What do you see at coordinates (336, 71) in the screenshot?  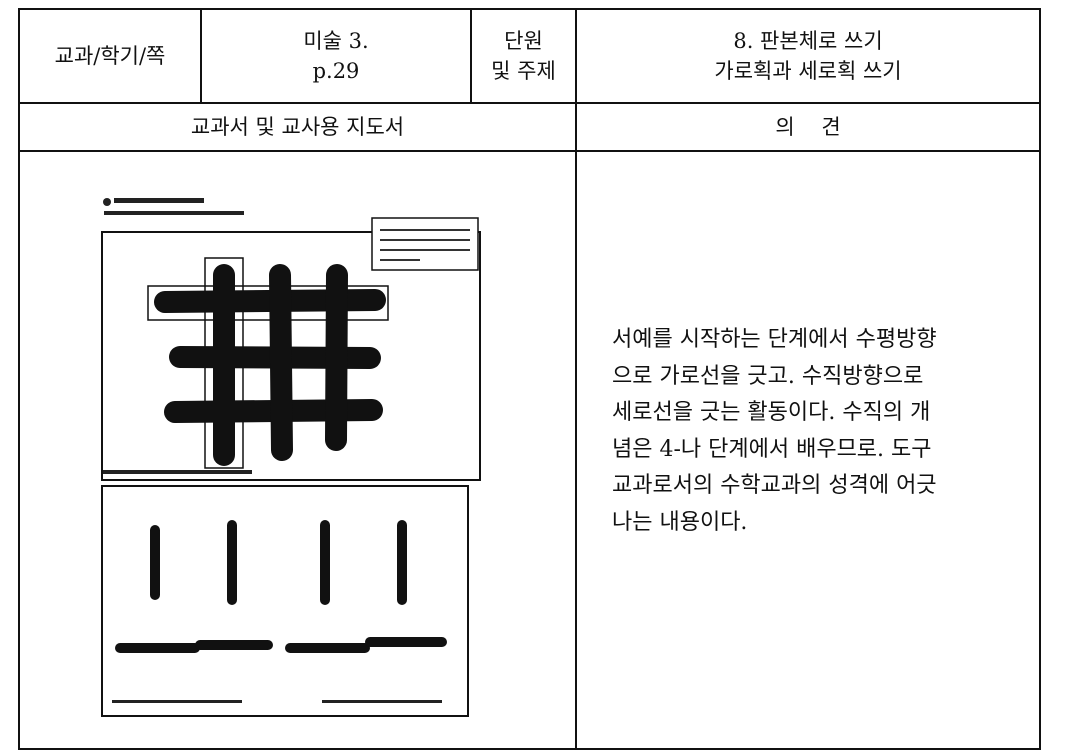 I see `page: p.29` at bounding box center [336, 71].